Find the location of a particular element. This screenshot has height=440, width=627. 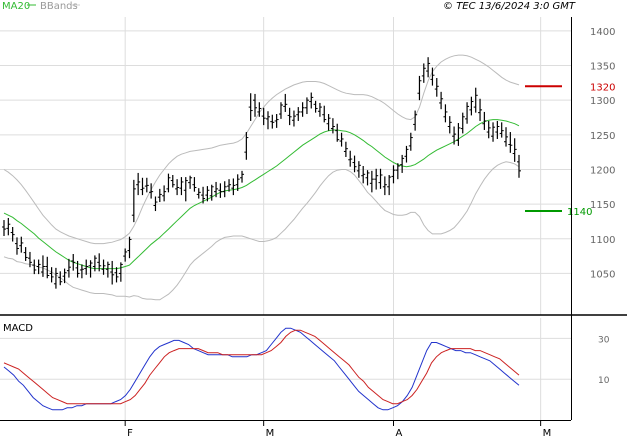

resistance-level-label: 1320 is located at coordinates (602, 87).